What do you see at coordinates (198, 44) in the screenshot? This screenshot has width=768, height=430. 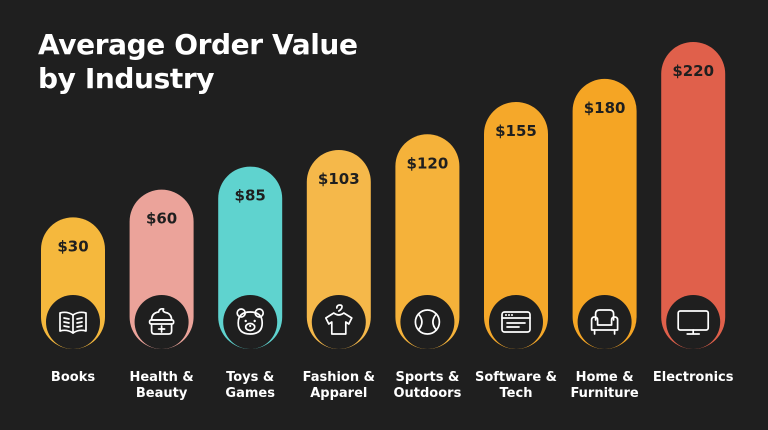 I see `chart-title-line-1: Average Order Value` at bounding box center [198, 44].